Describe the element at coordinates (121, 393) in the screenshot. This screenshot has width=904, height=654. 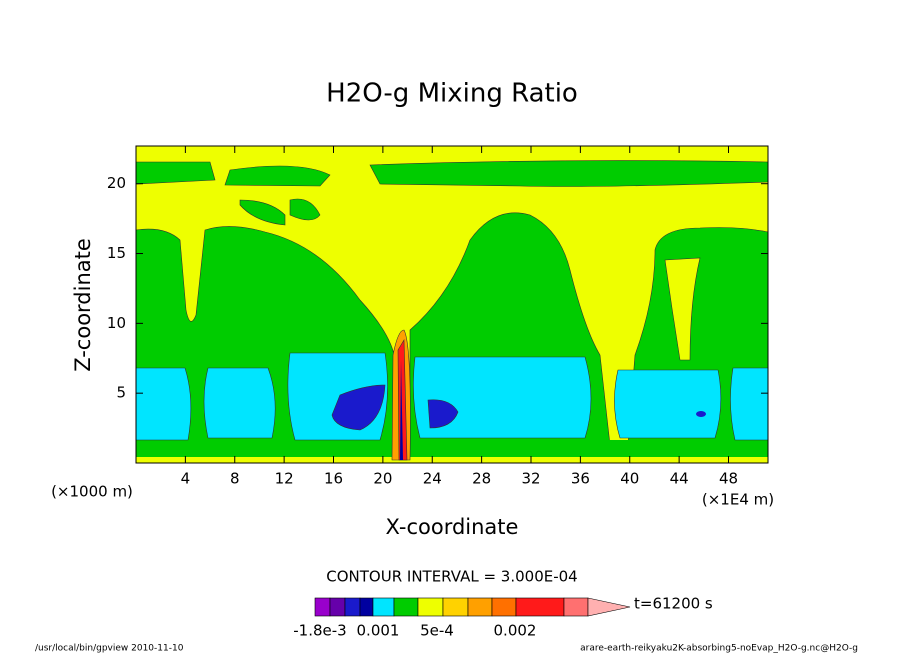
I see `y-tick-label: 5` at that location.